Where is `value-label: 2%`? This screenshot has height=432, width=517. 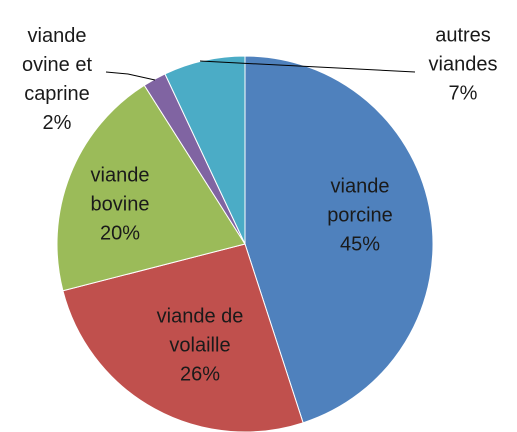
value-label: 2% is located at coordinates (57, 123).